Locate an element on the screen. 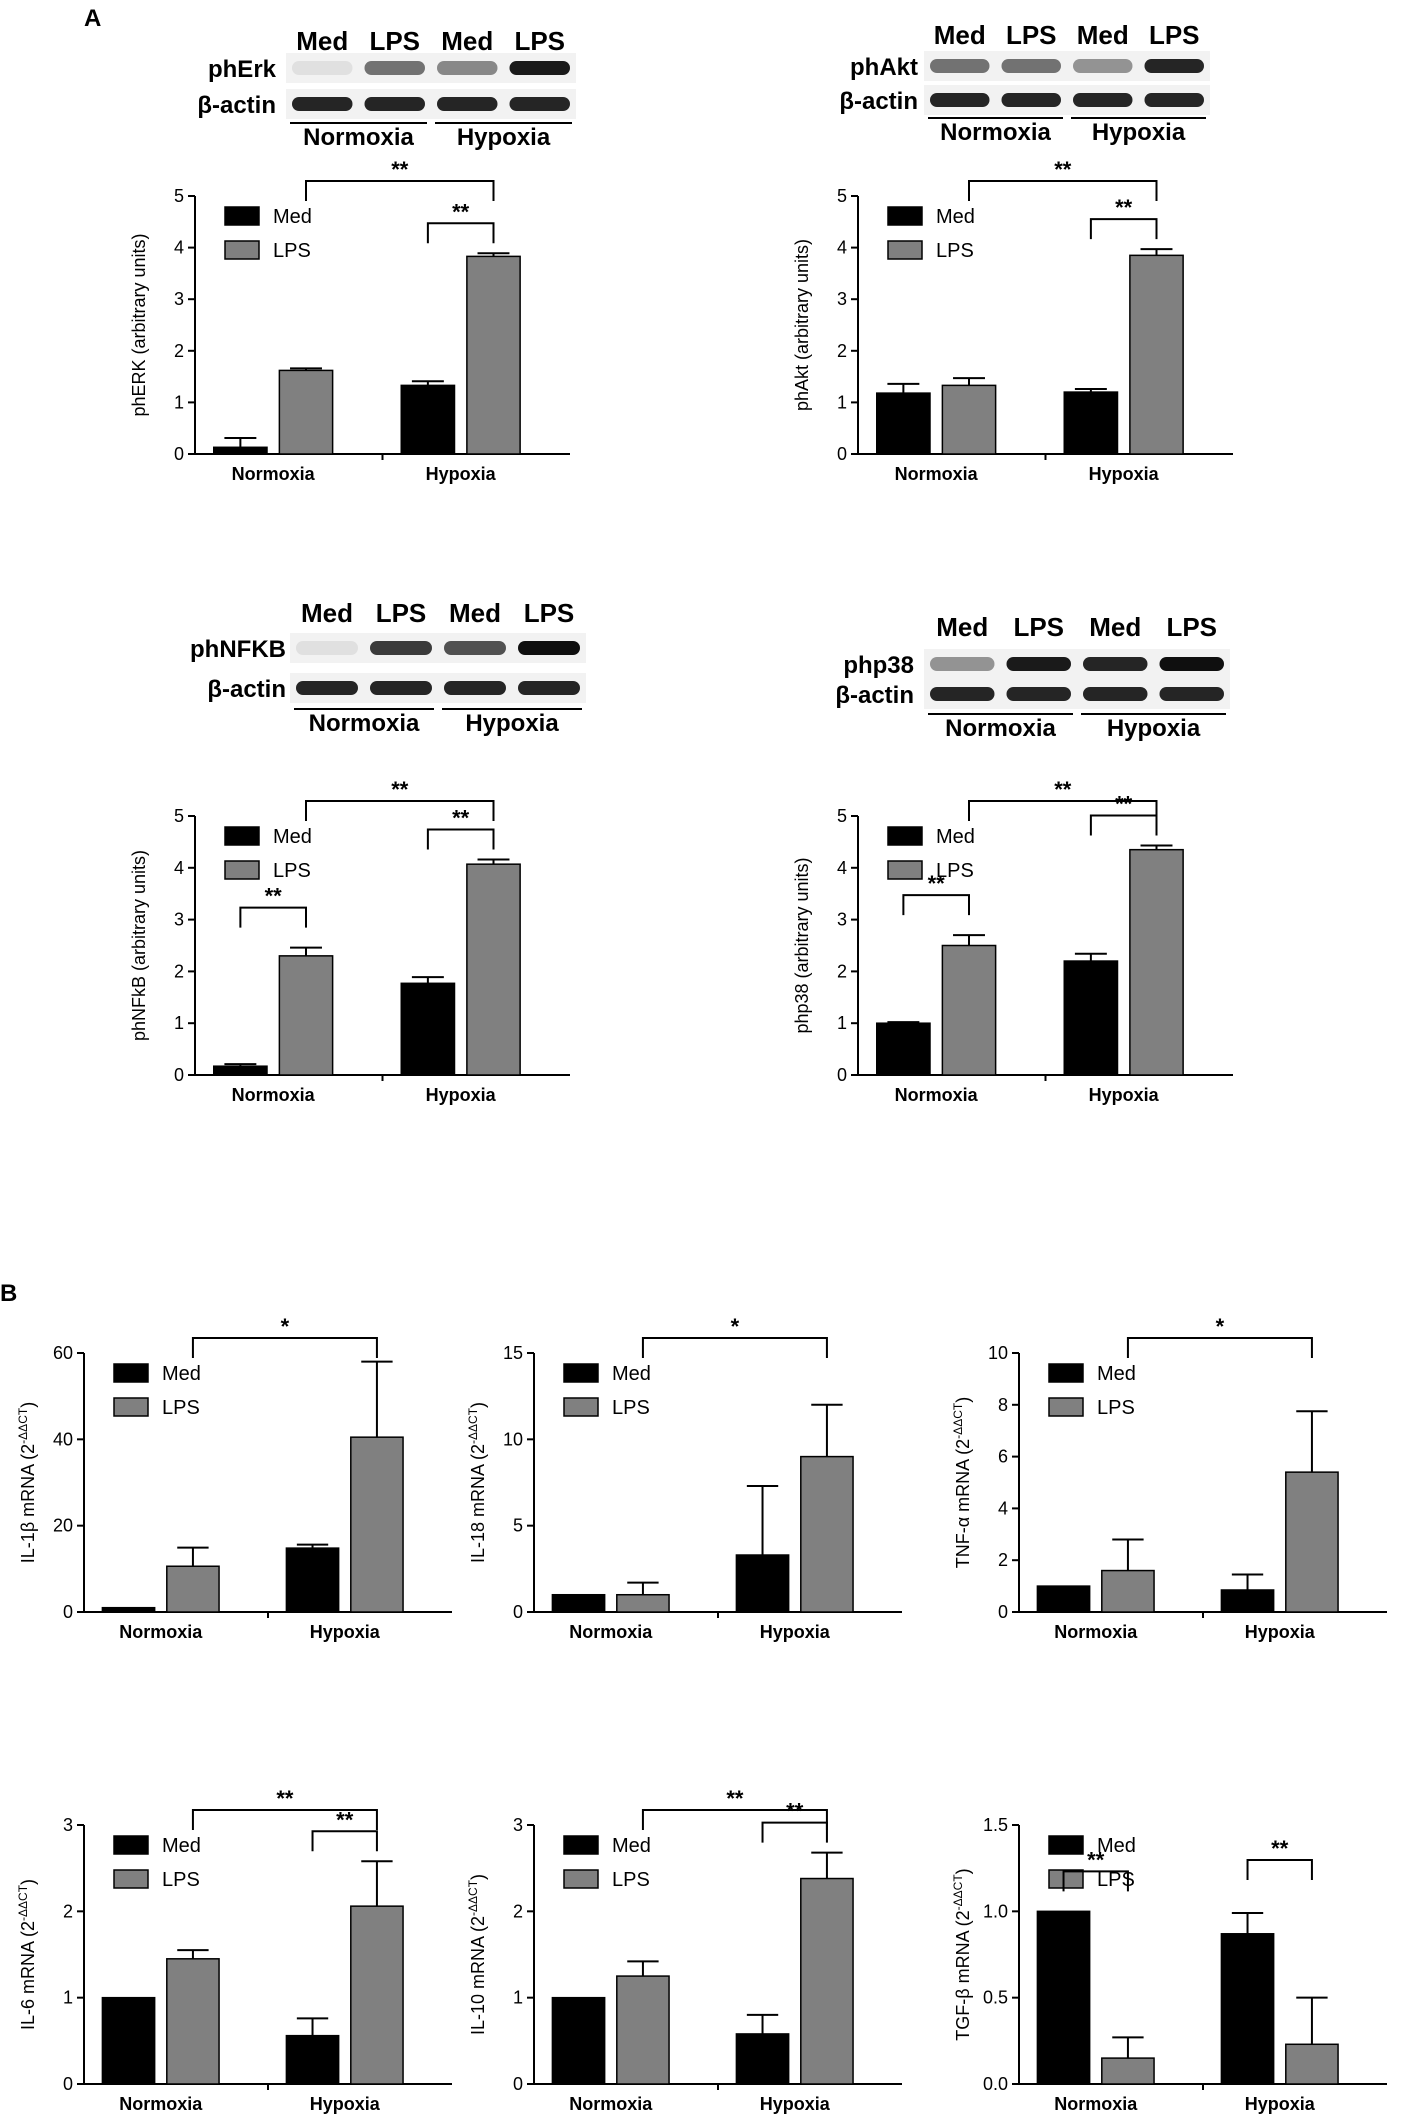 This screenshot has width=1418, height=2119. blot-row-label: php38 is located at coordinates (878, 665).